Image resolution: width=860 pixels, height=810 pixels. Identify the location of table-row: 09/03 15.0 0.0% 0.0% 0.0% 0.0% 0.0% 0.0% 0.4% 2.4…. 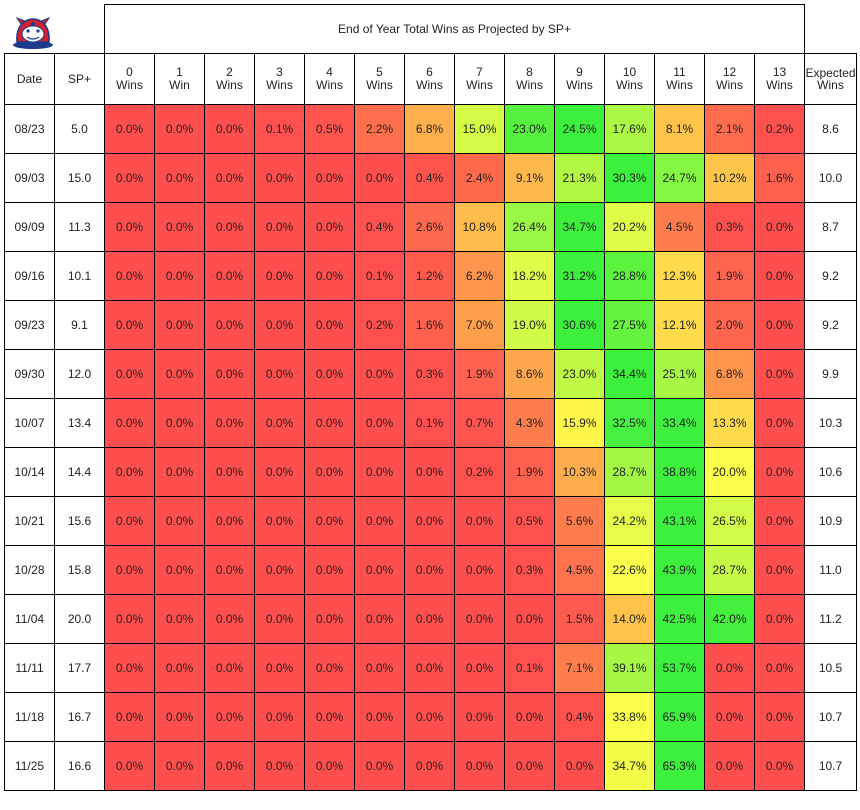
(430, 178).